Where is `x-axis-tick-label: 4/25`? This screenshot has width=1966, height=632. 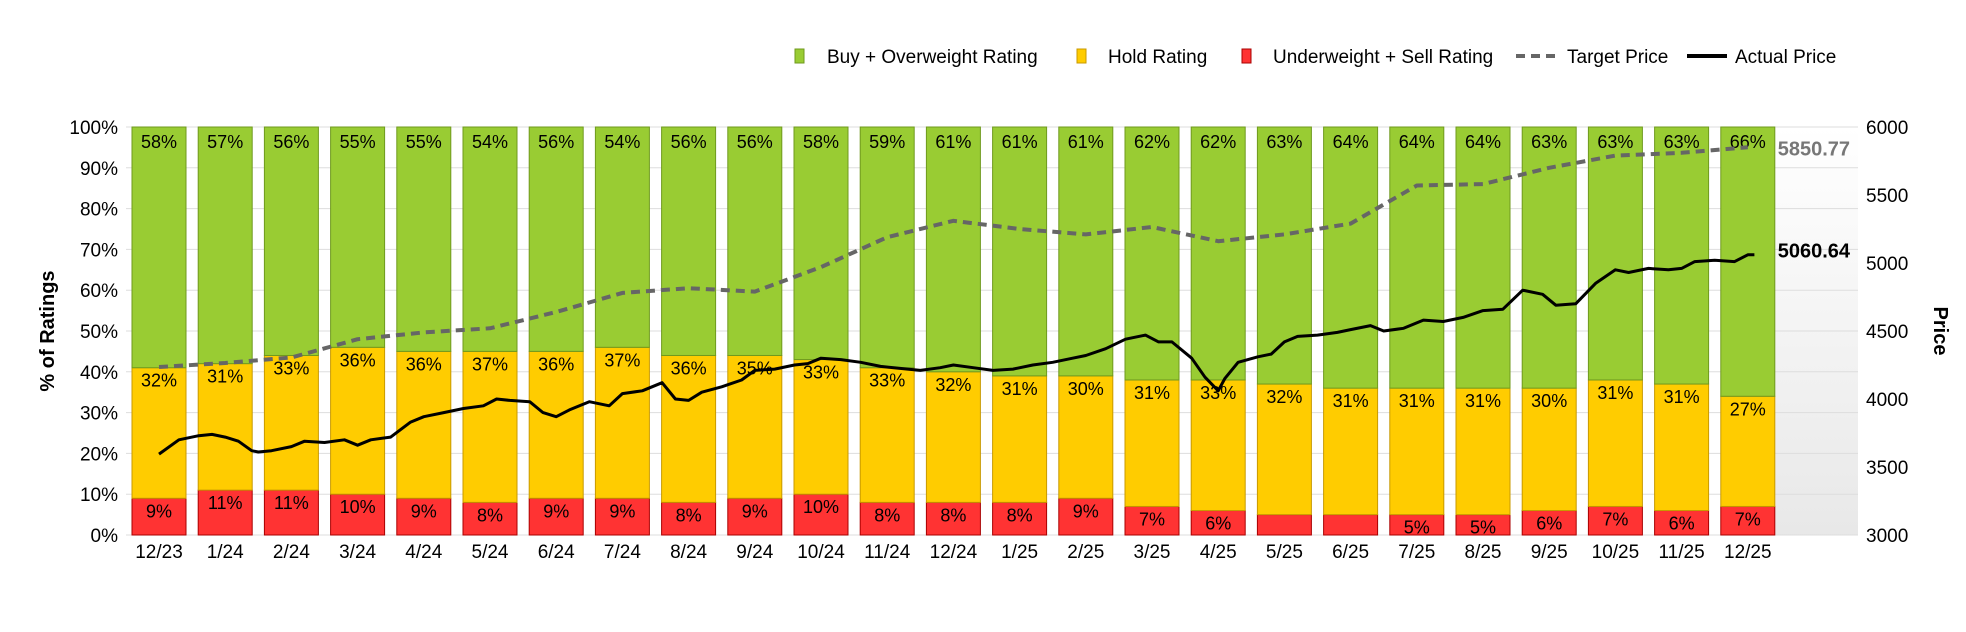 x-axis-tick-label: 4/25 is located at coordinates (1218, 552).